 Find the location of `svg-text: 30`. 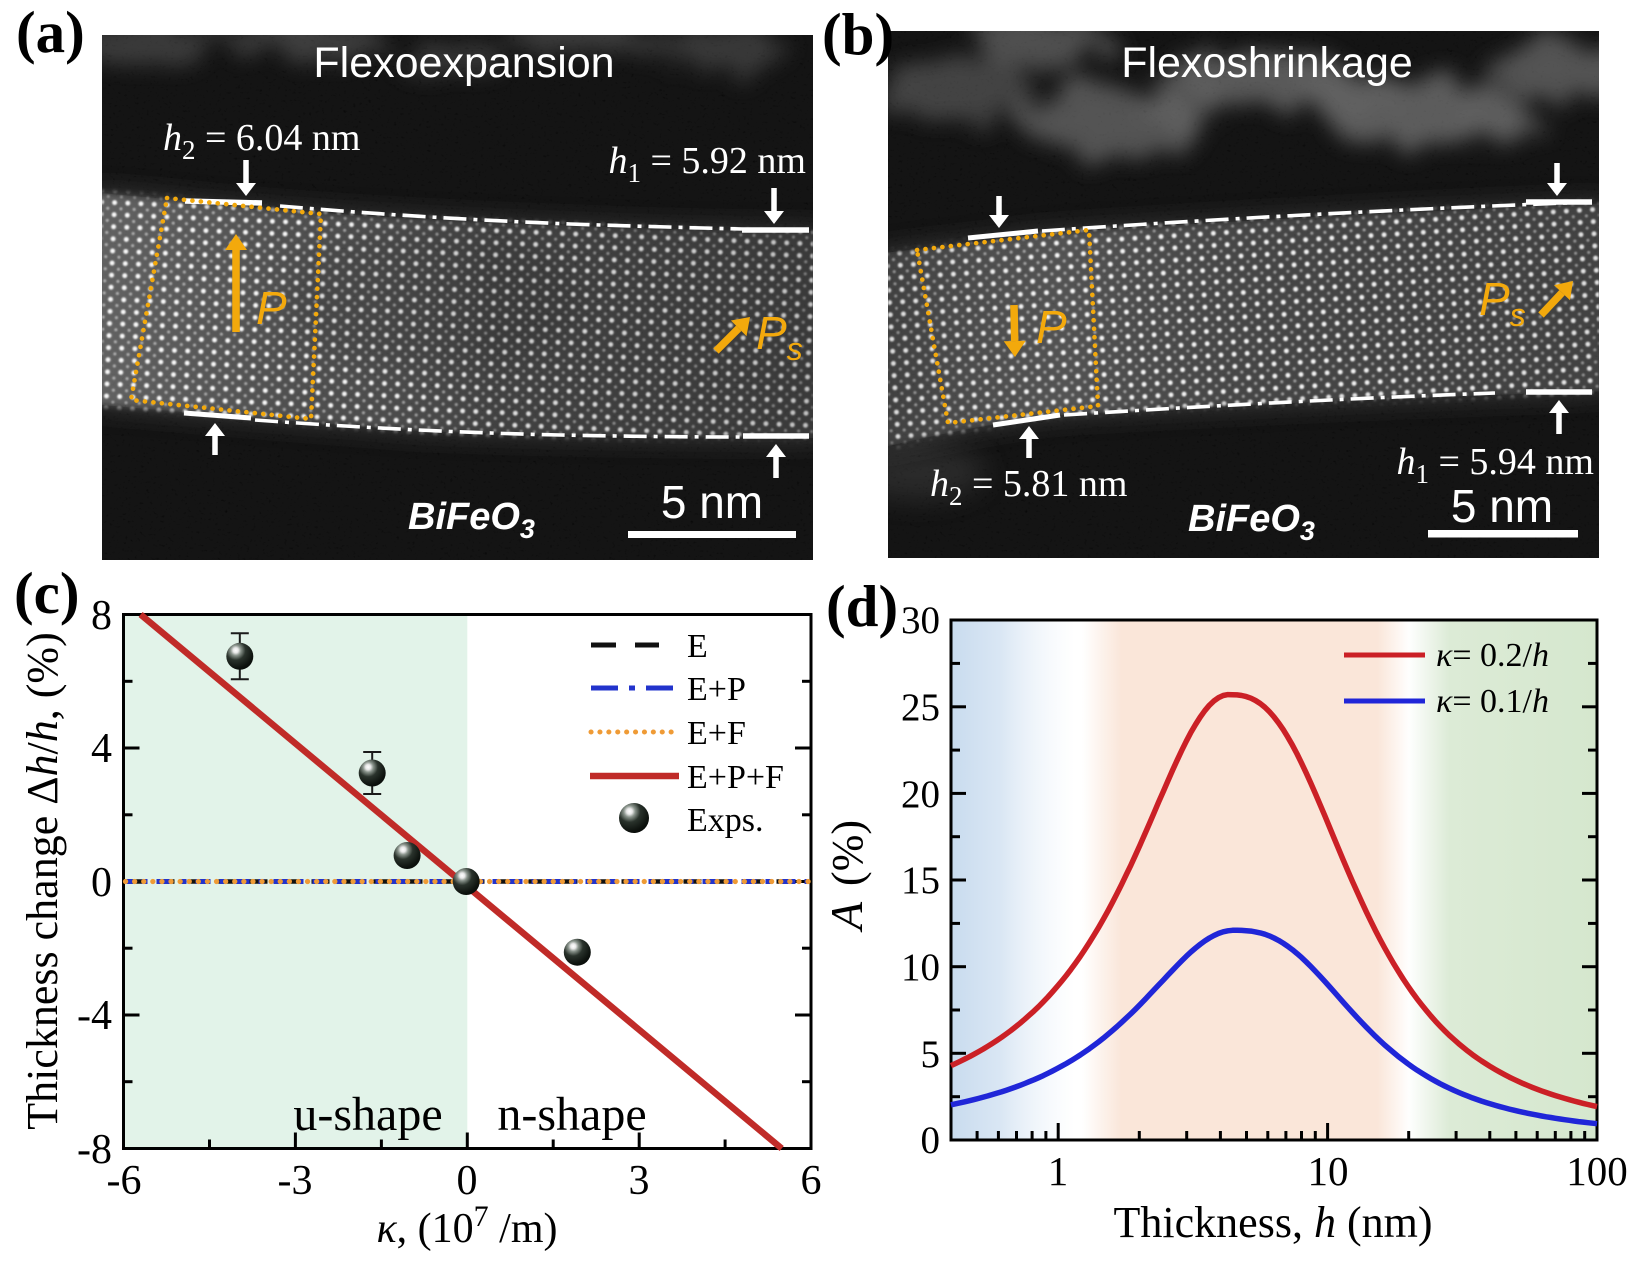

svg-text: 30 is located at coordinates (920, 620).